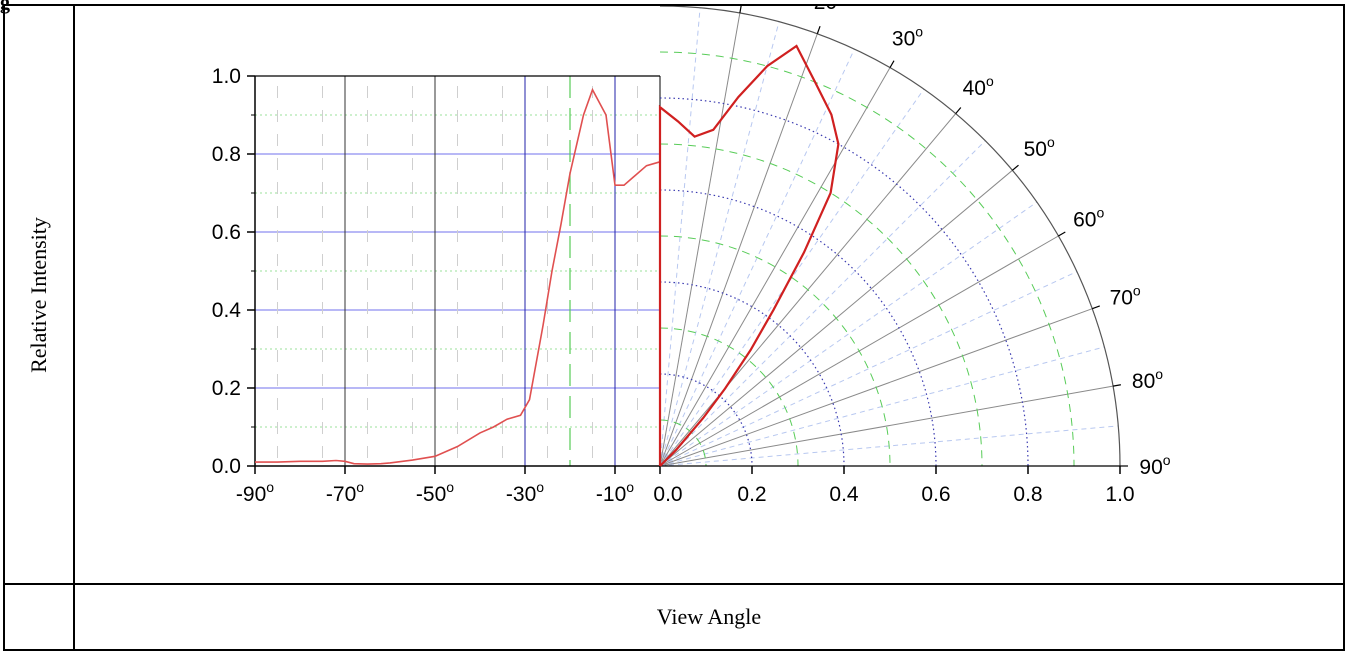  Describe the element at coordinates (226, 466) in the screenshot. I see `y-tick-label: 0.0` at that location.